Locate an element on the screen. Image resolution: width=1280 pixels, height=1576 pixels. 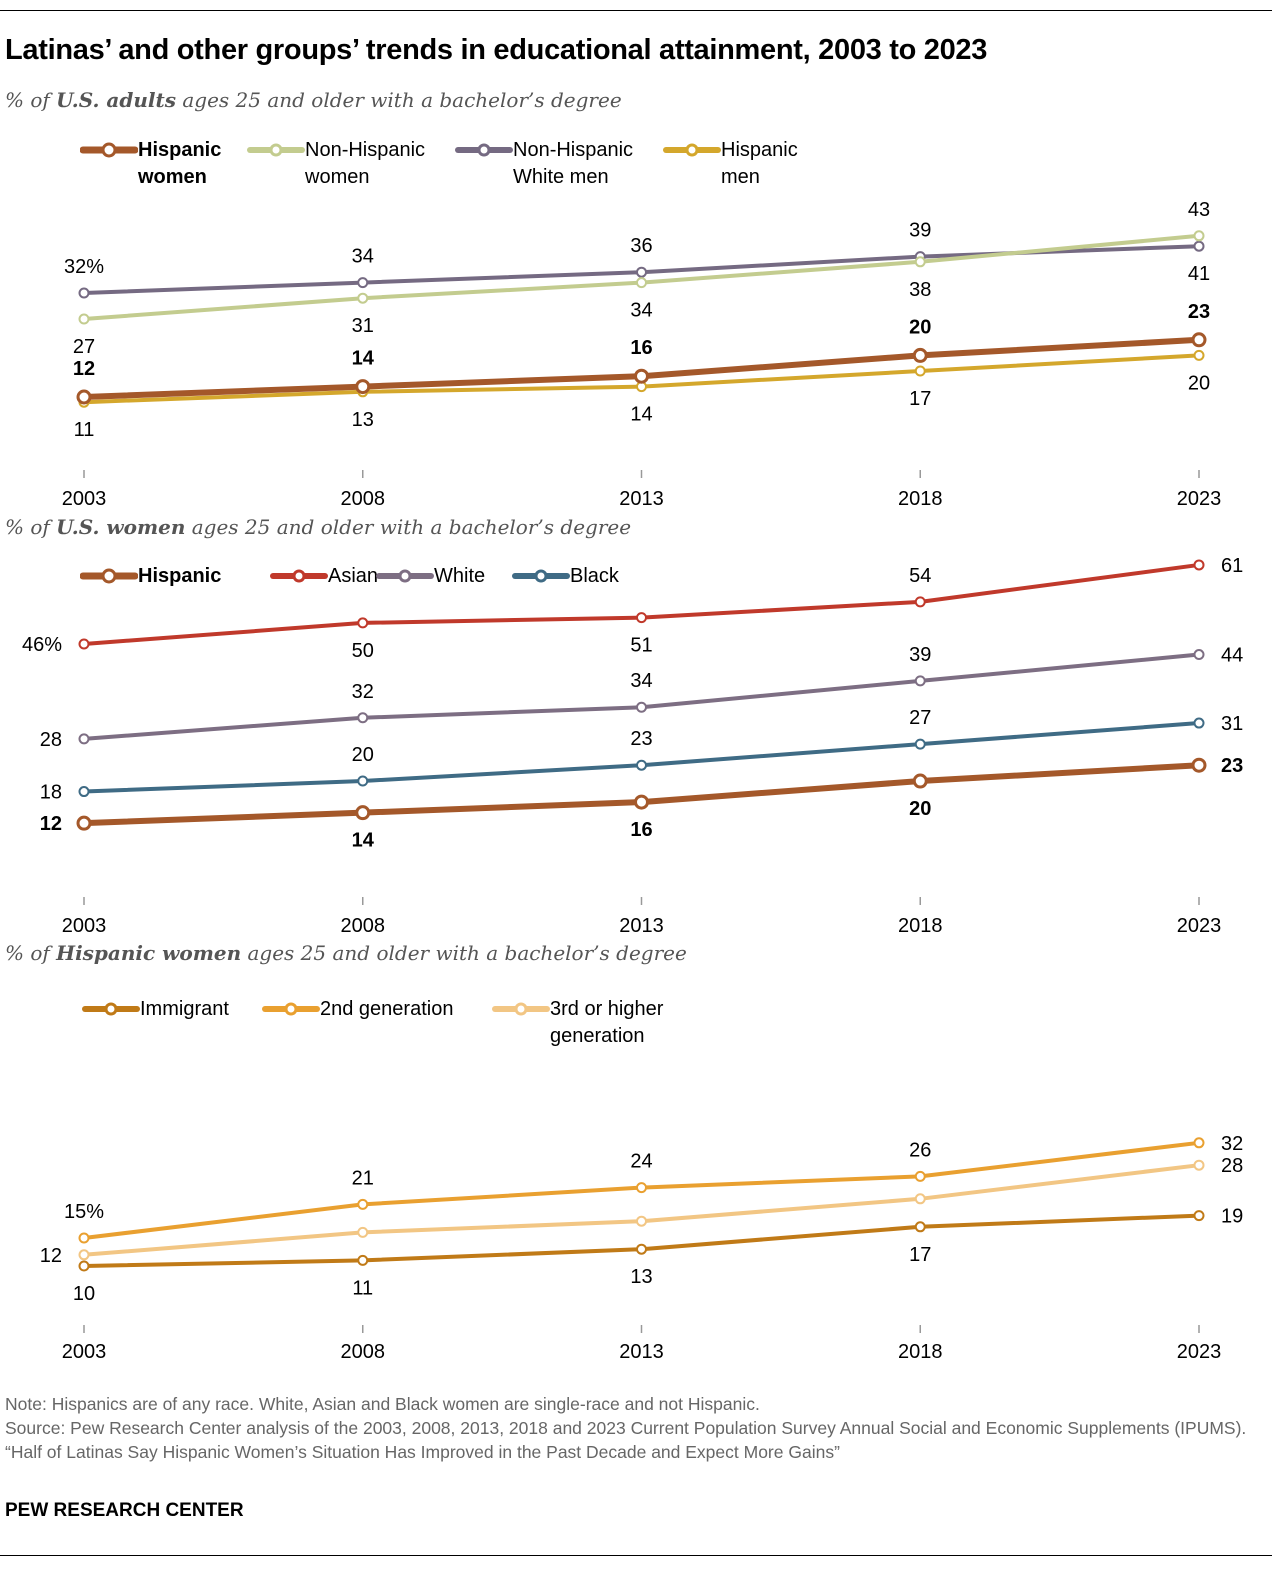
legend-label: Black is located at coordinates (594, 576).